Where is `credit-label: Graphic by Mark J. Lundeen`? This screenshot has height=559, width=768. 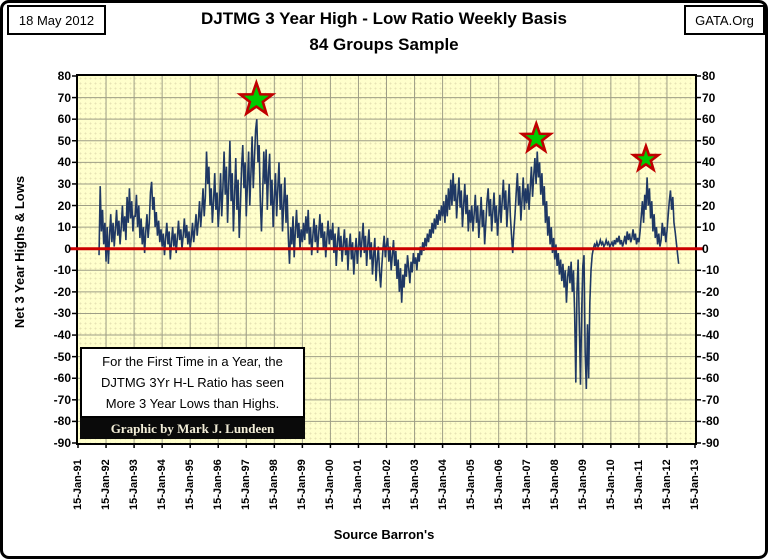 credit-label: Graphic by Mark J. Lundeen is located at coordinates (192, 428).